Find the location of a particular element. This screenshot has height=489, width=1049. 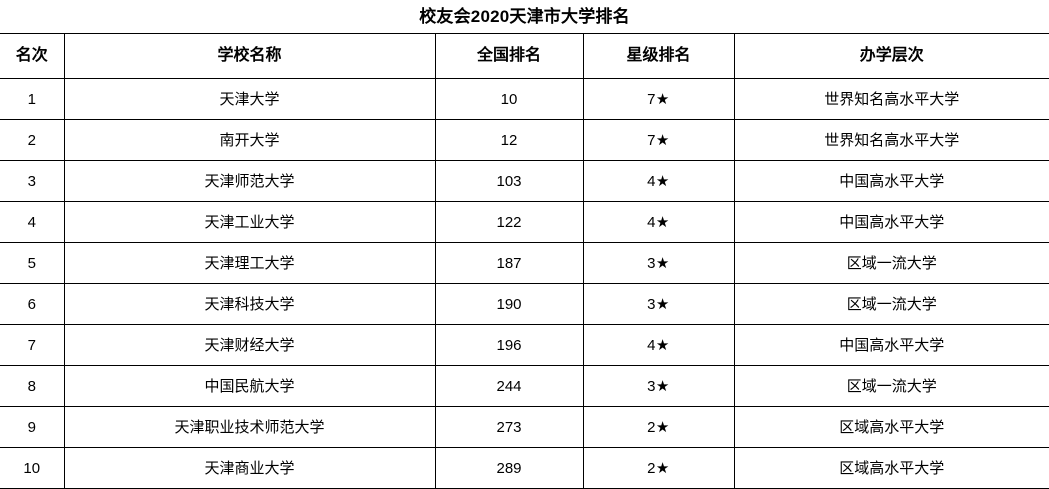

cell-national-rank: 244 is located at coordinates (509, 386).